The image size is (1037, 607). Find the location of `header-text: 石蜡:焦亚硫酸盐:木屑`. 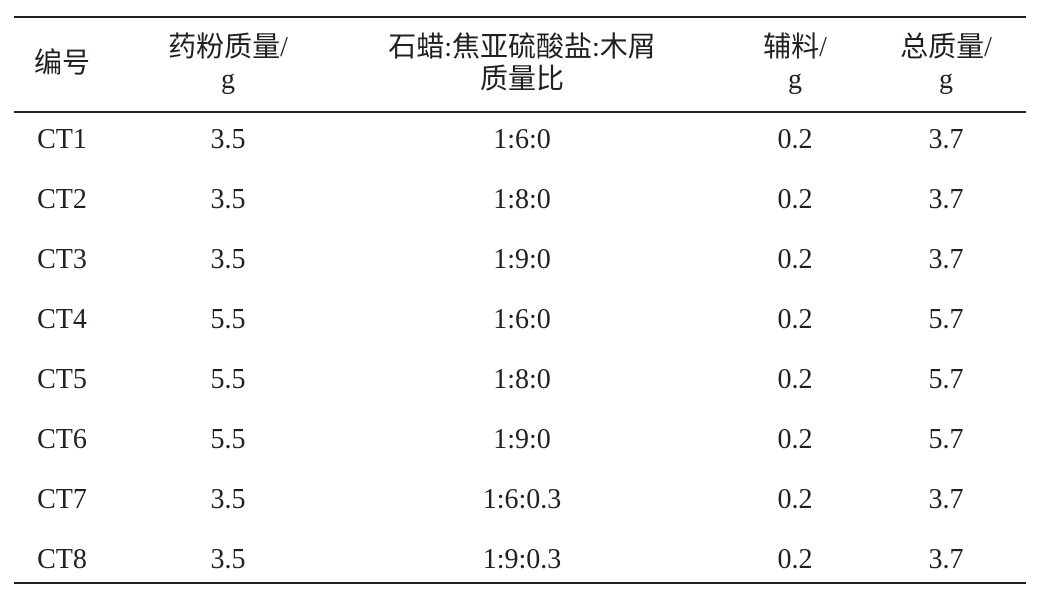

header-text: 石蜡:焦亚硫酸盐:木屑 is located at coordinates (522, 47).